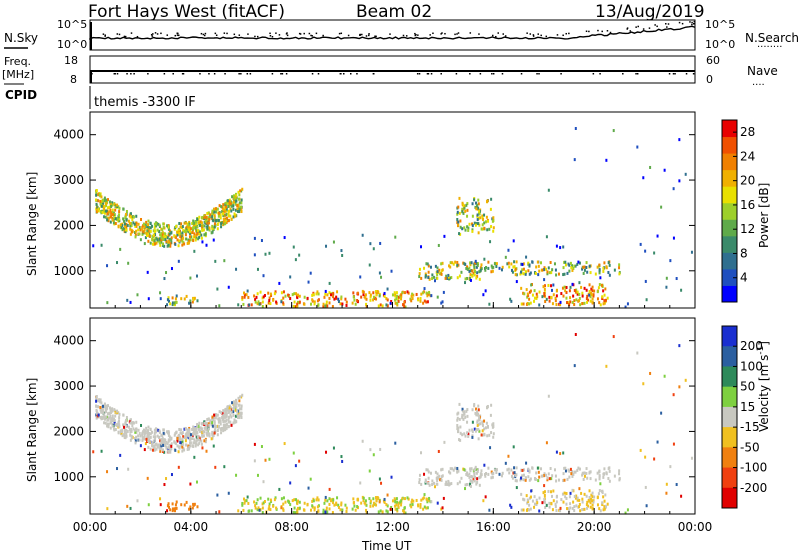  I want to click on x-tick-label: 12:00, so click(392, 527).